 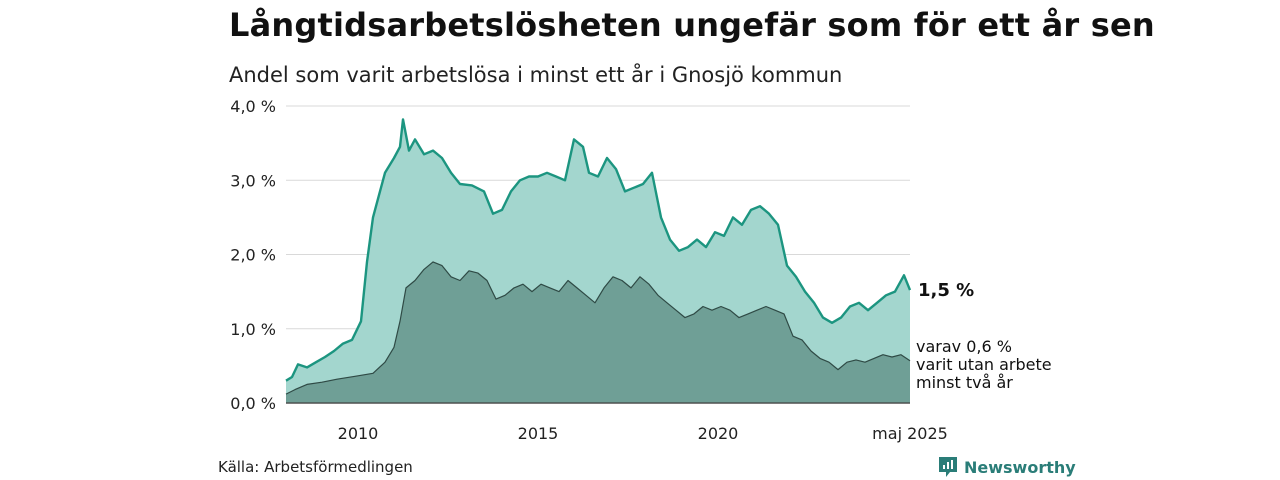 What do you see at coordinates (253, 180) in the screenshot?
I see `y-tick-label: 3,0 %` at bounding box center [253, 180].